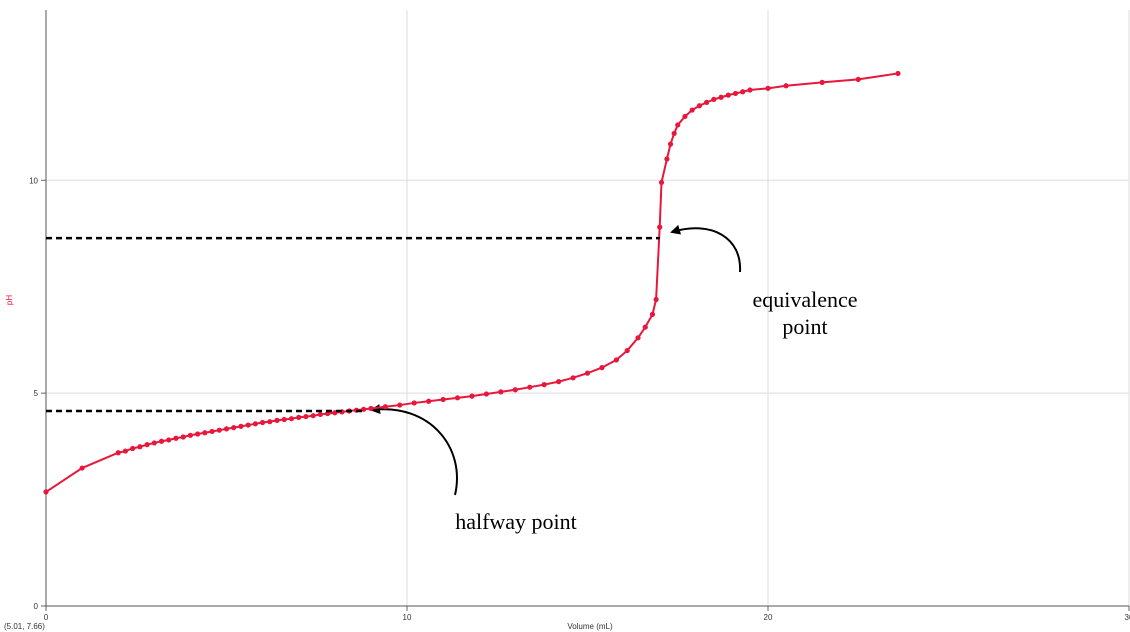  What do you see at coordinates (407, 617) in the screenshot?
I see `x-tick-label: 10` at bounding box center [407, 617].